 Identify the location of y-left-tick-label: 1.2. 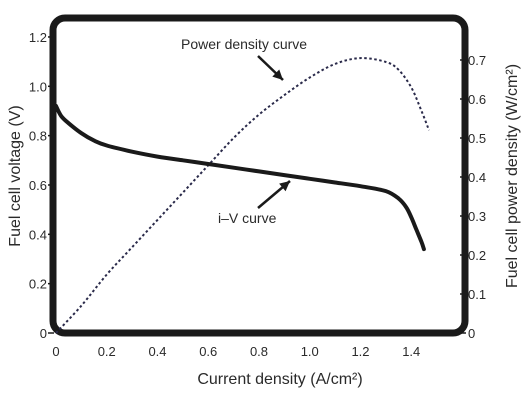
(38, 37).